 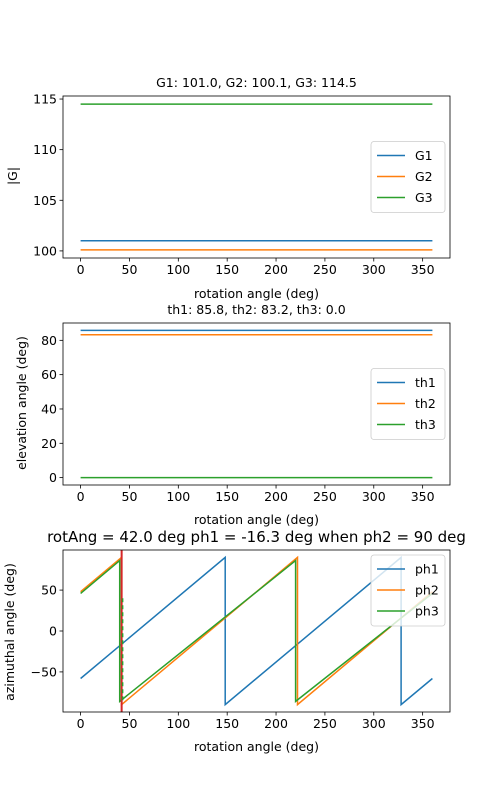 I want to click on legend: G1 G2 G3, so click(x=408, y=177).